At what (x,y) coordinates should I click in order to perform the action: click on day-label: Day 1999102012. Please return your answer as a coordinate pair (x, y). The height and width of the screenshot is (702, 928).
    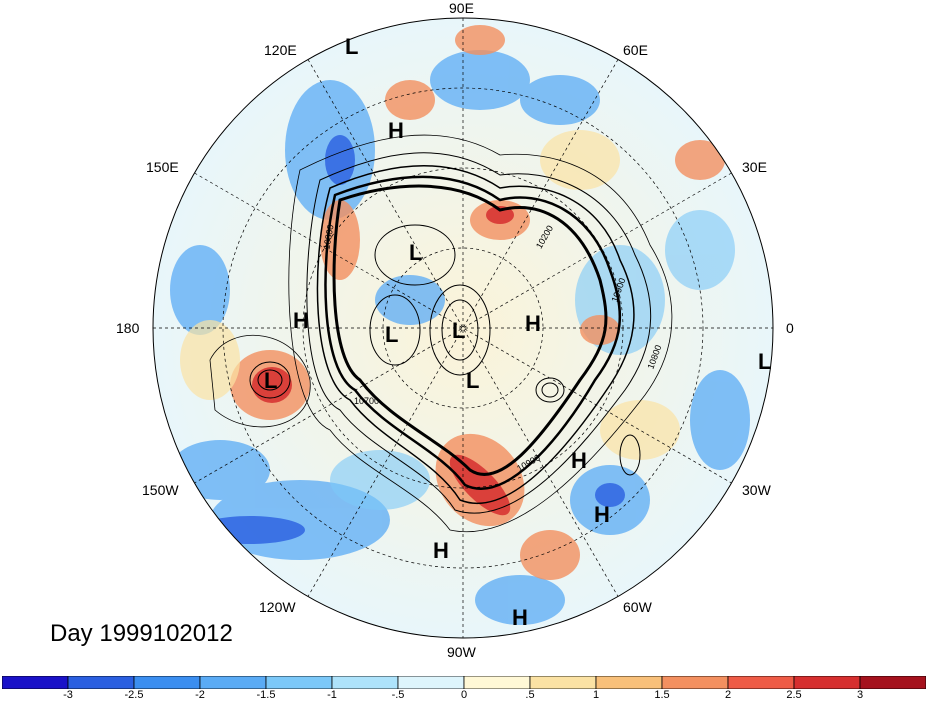
    Looking at the image, I should click on (141, 633).